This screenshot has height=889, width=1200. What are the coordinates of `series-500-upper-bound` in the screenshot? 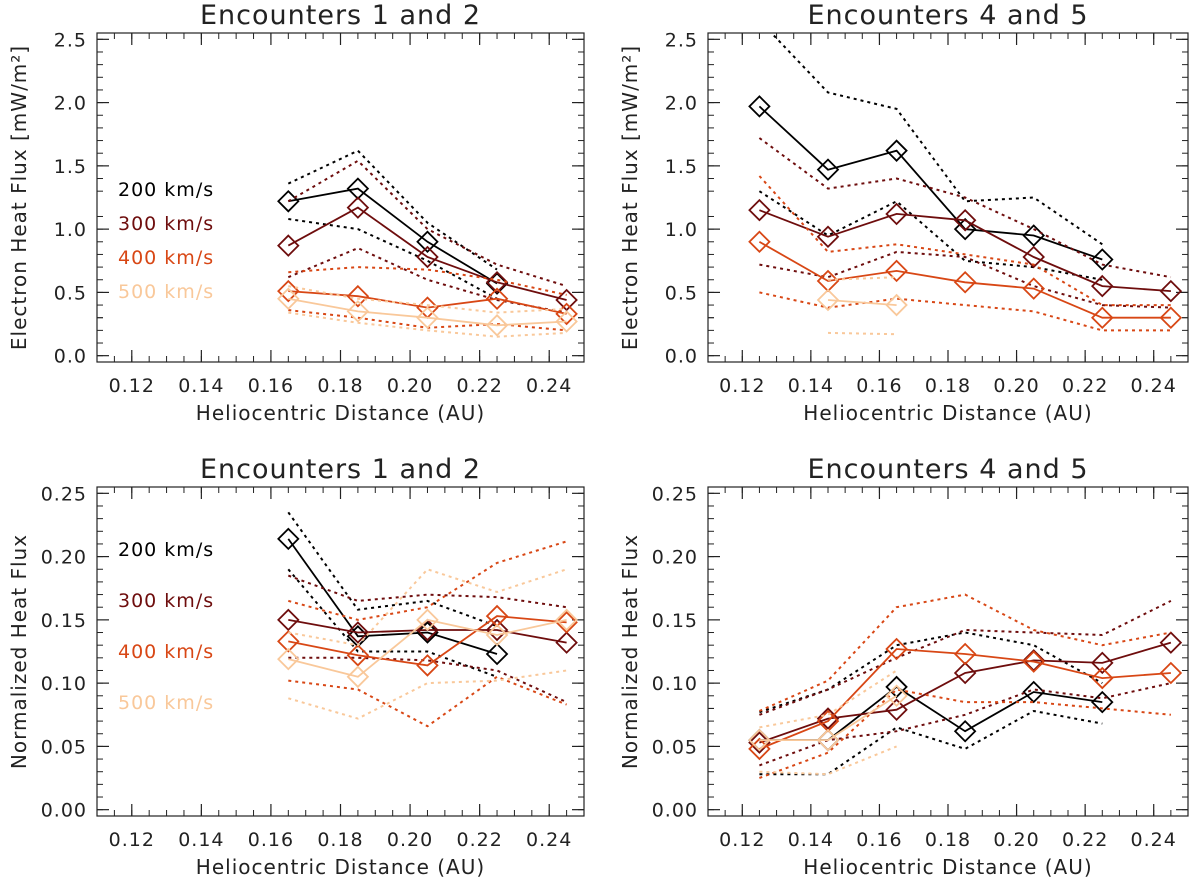 It's located at (828, 699).